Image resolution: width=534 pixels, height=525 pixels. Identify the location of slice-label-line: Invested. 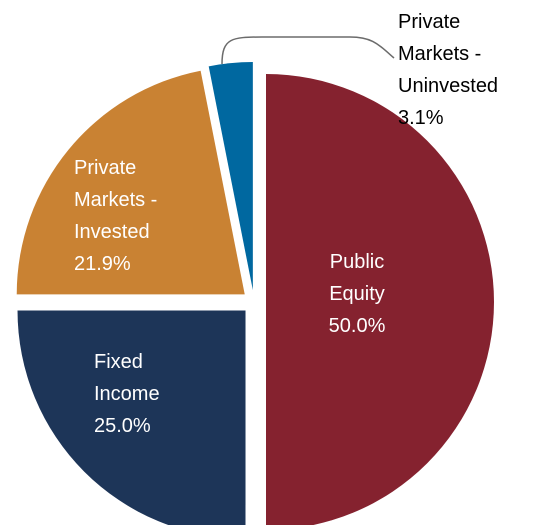
(112, 232).